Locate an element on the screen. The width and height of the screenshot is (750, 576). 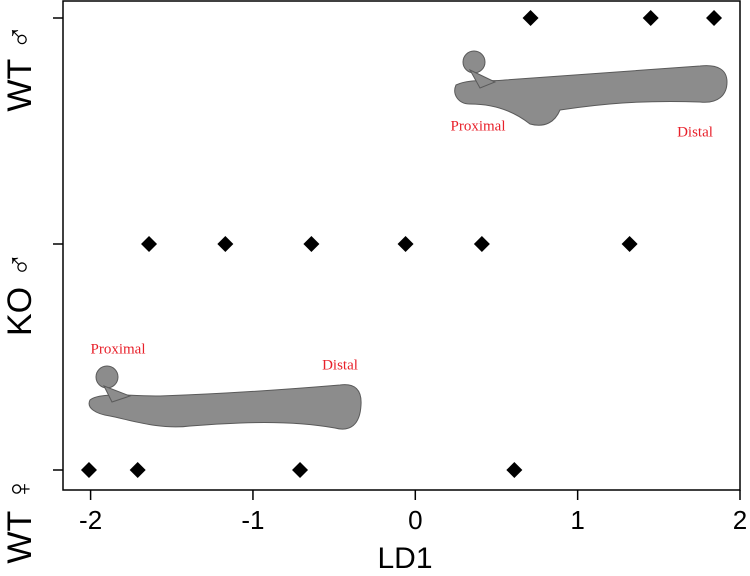
y-tick-label: KO ♂ is located at coordinates (20, 294).